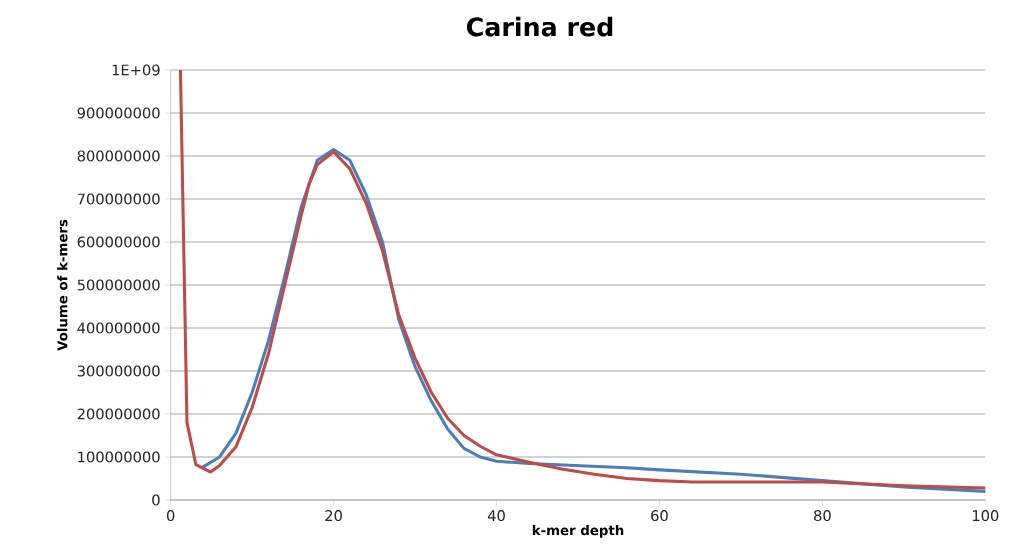 The height and width of the screenshot is (552, 1010). Describe the element at coordinates (578, 531) in the screenshot. I see `x-axis-title: k-mer depth` at that location.